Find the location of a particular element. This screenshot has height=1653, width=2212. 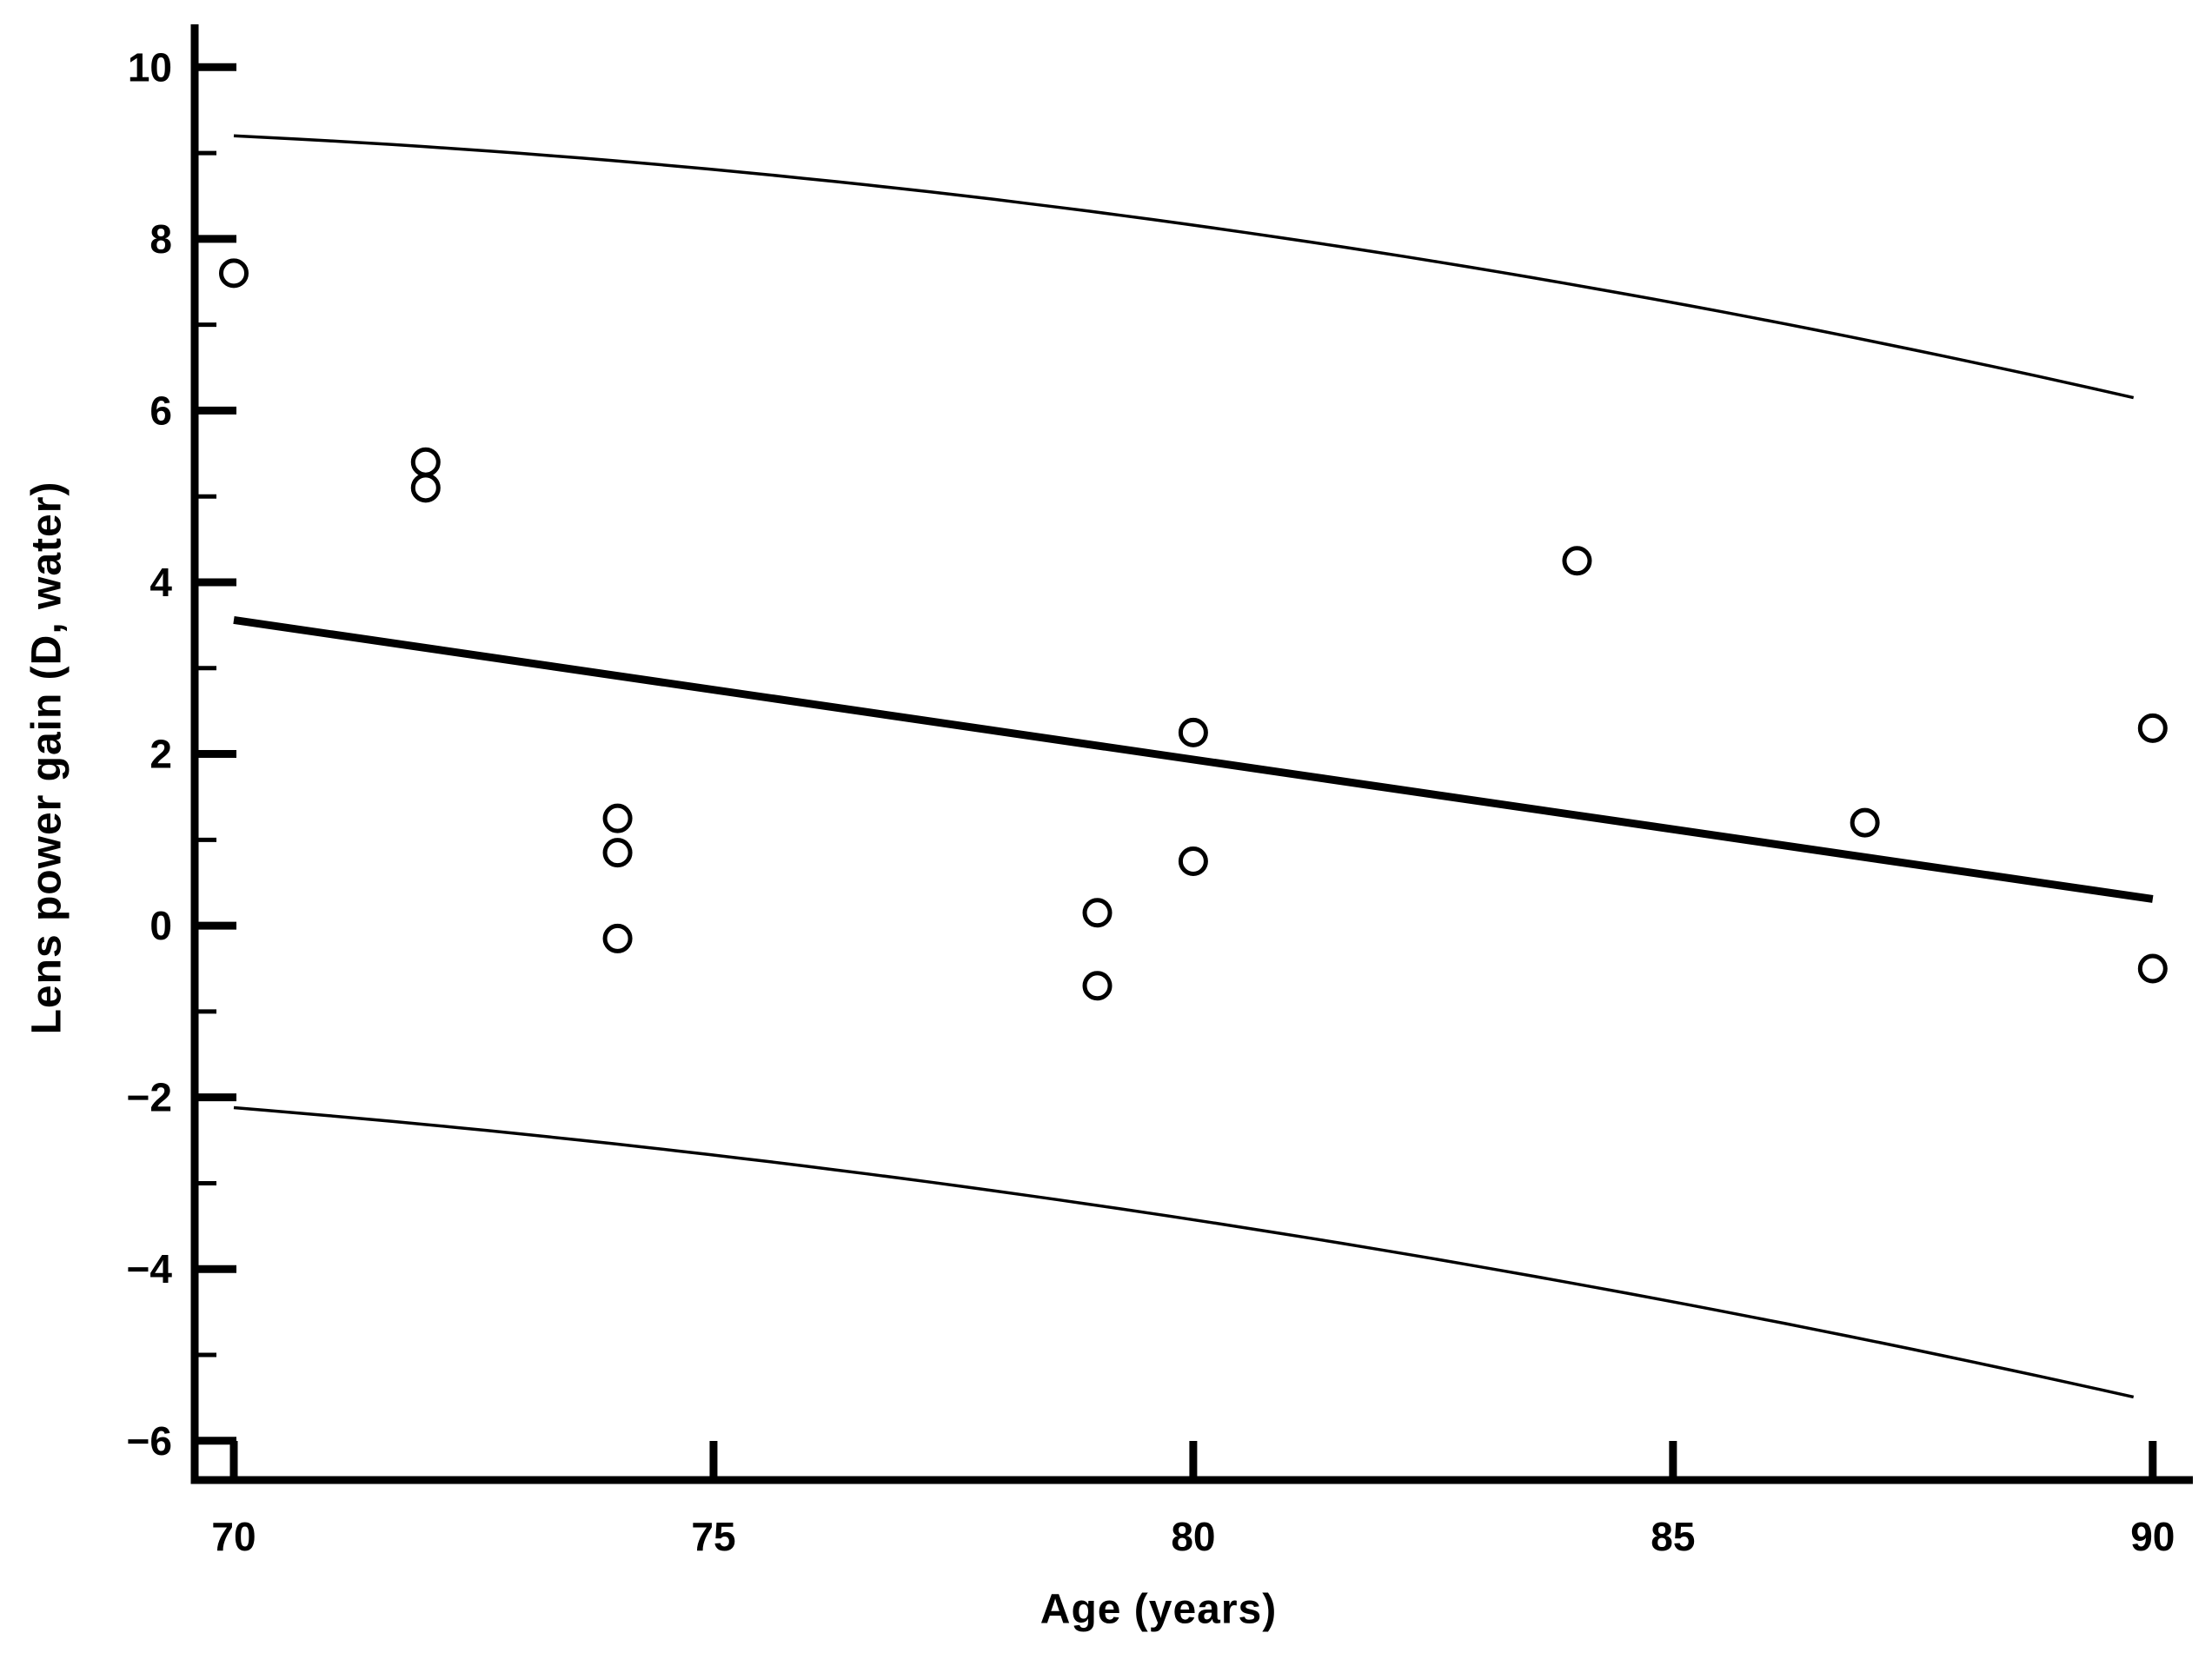

upper-confidence-band-line is located at coordinates (1184, 267).